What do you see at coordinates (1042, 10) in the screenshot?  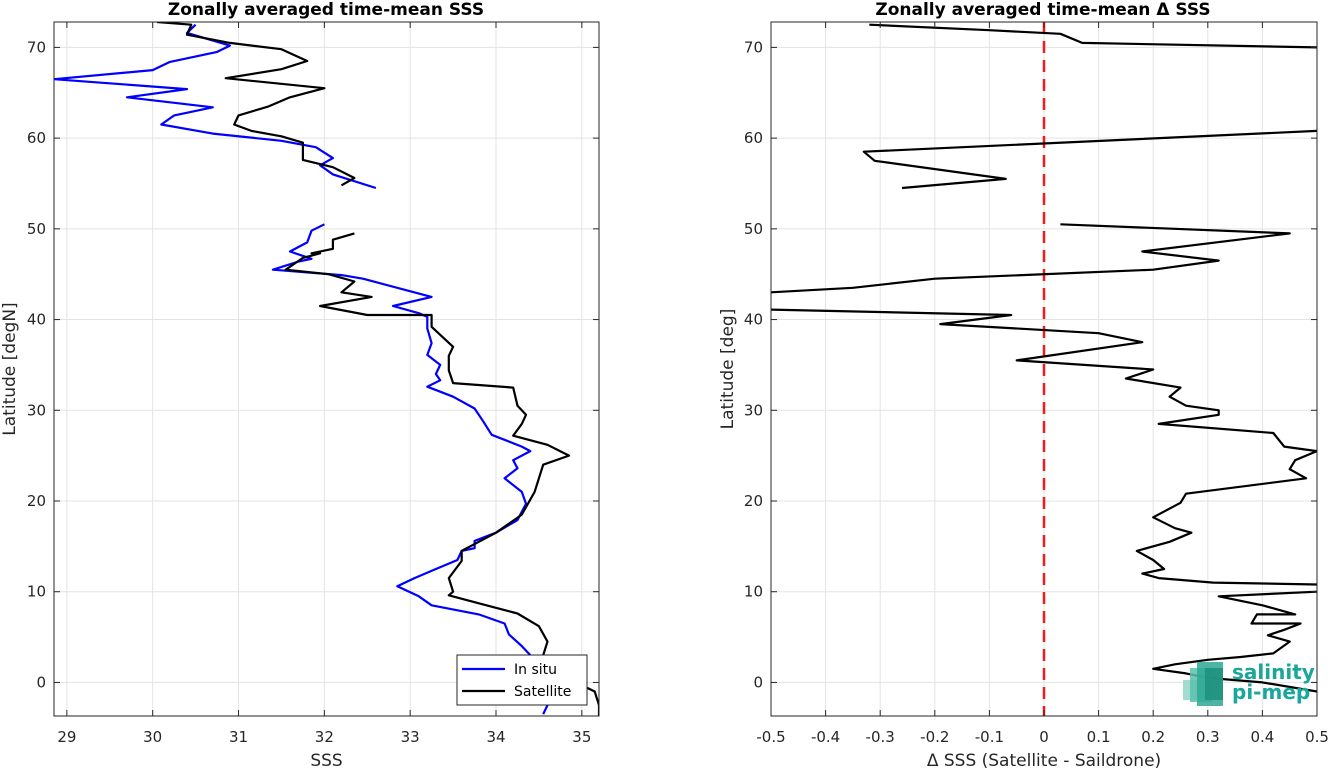 I see `chart-title: Zonally averaged time-mean Δ SSS` at bounding box center [1042, 10].